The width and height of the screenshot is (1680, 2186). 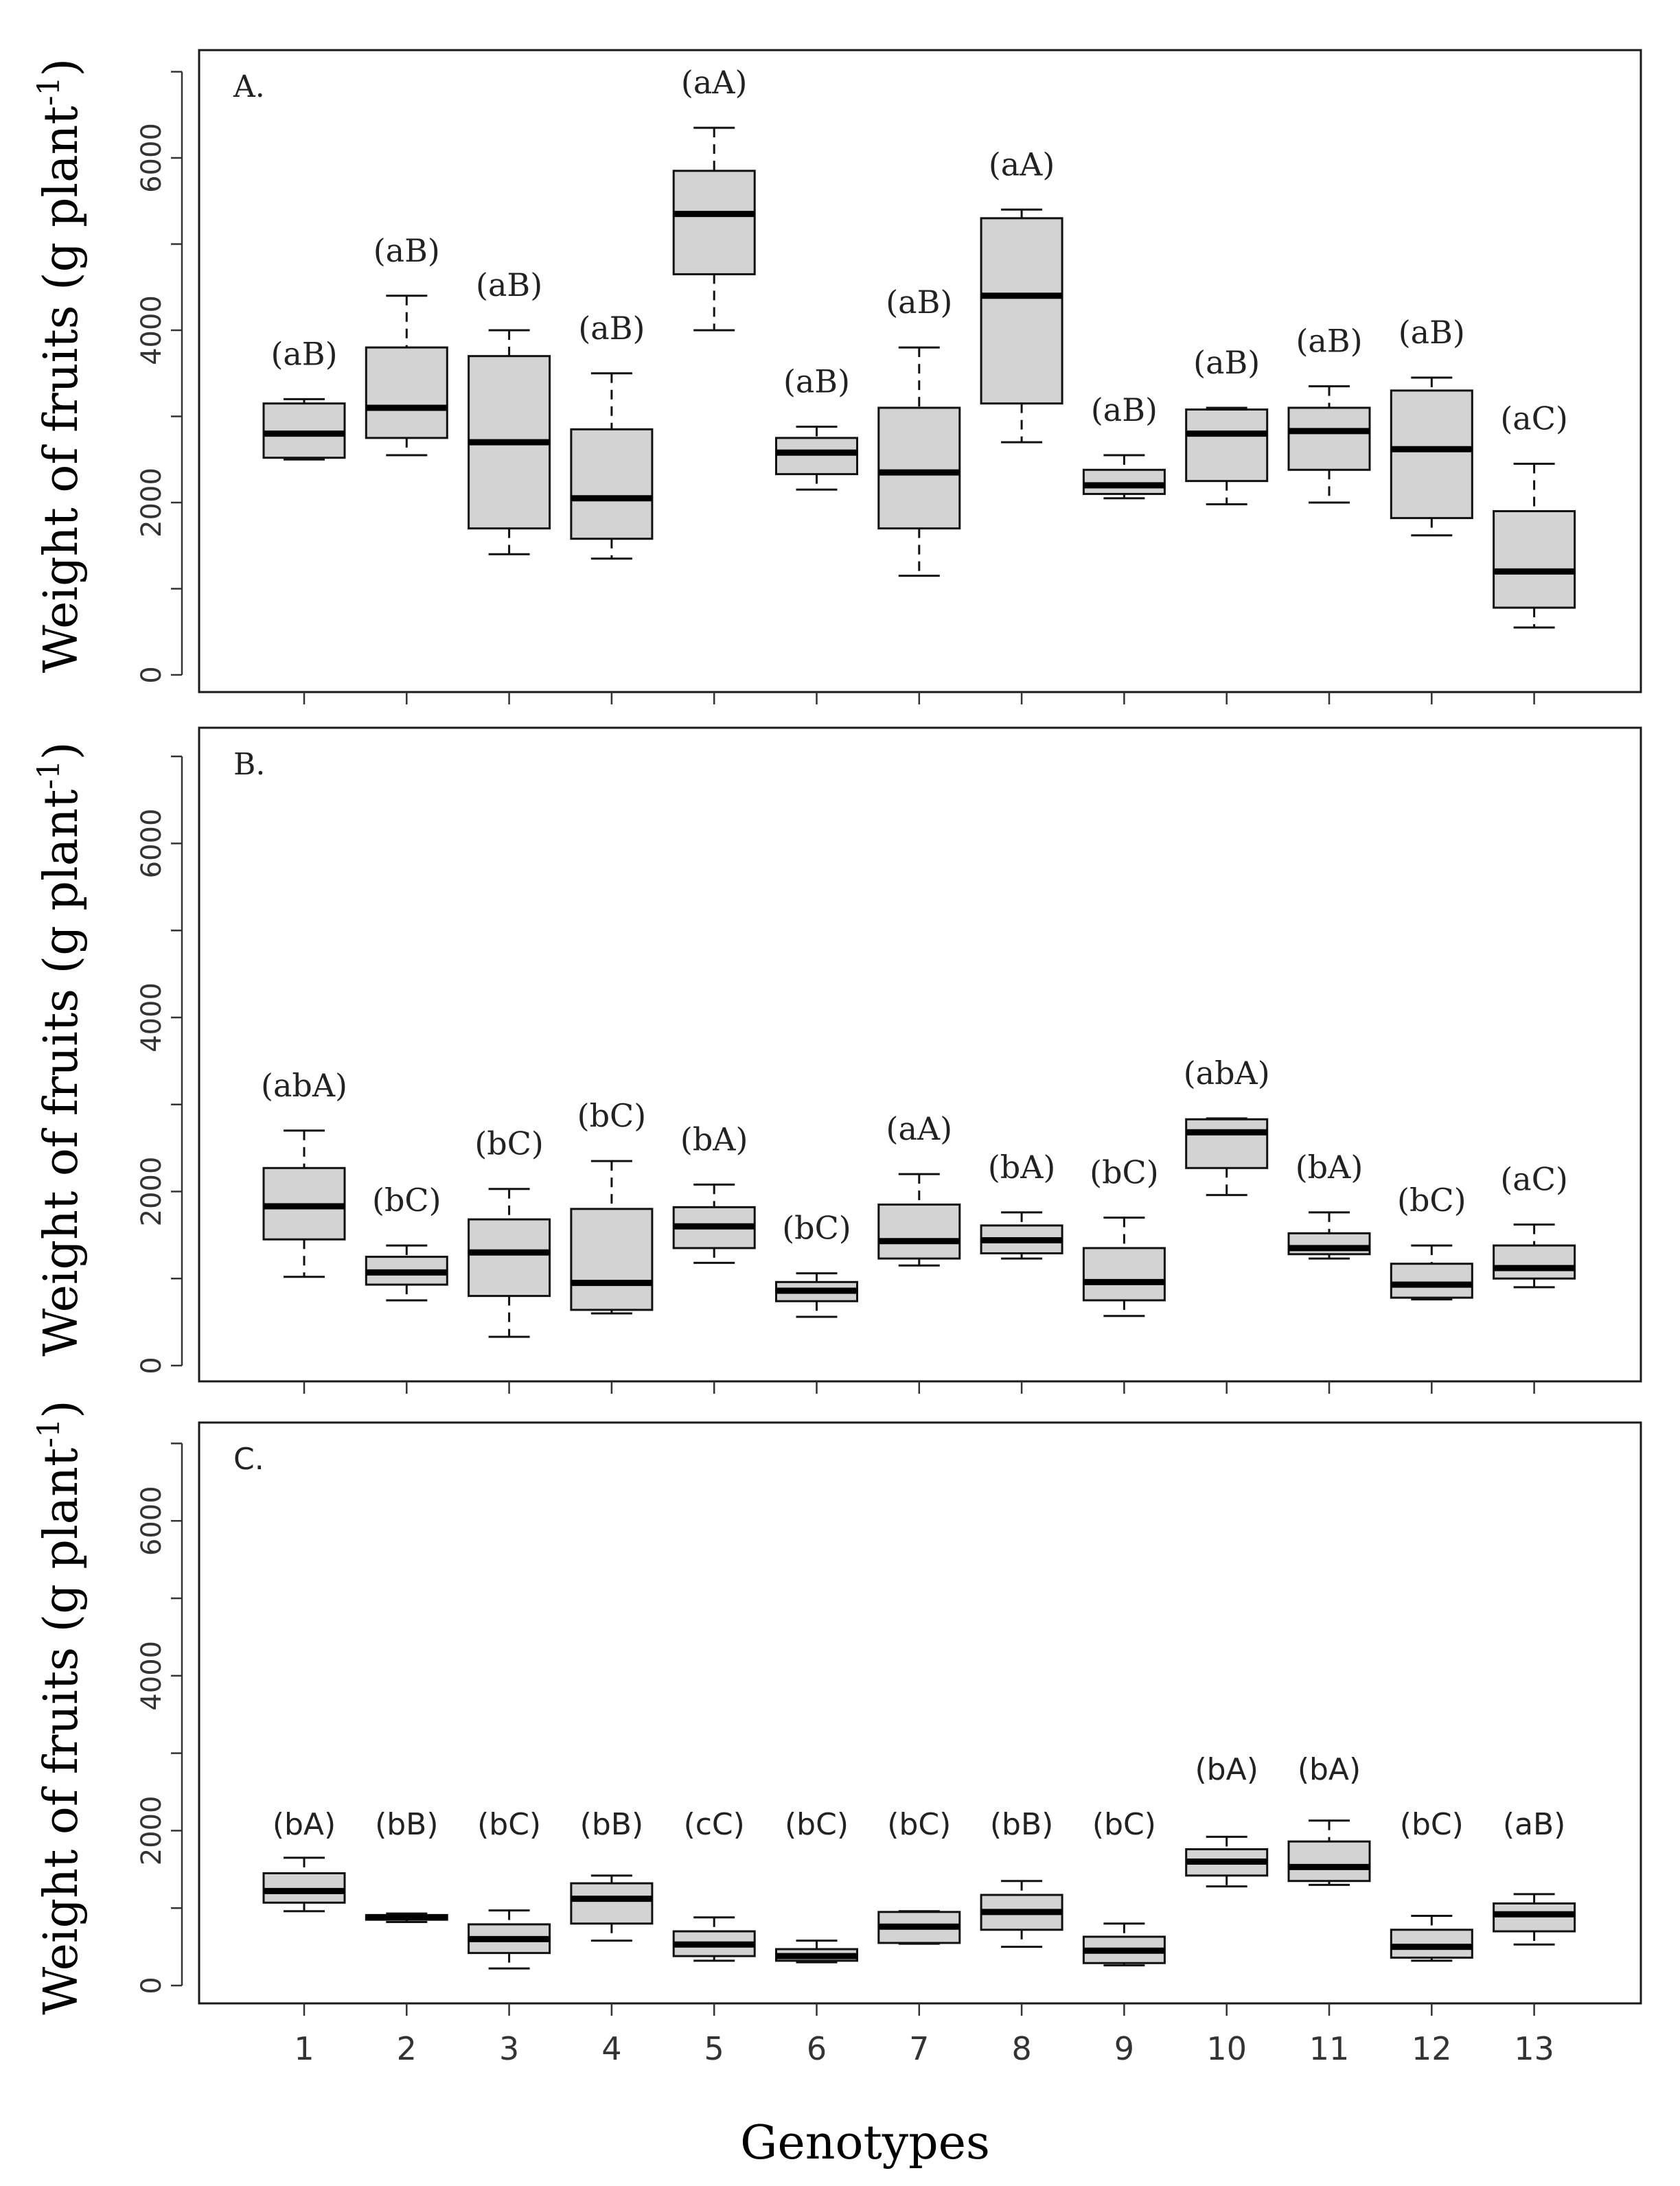 I want to click on box-genotype-10: (abA), so click(x=1227, y=1126).